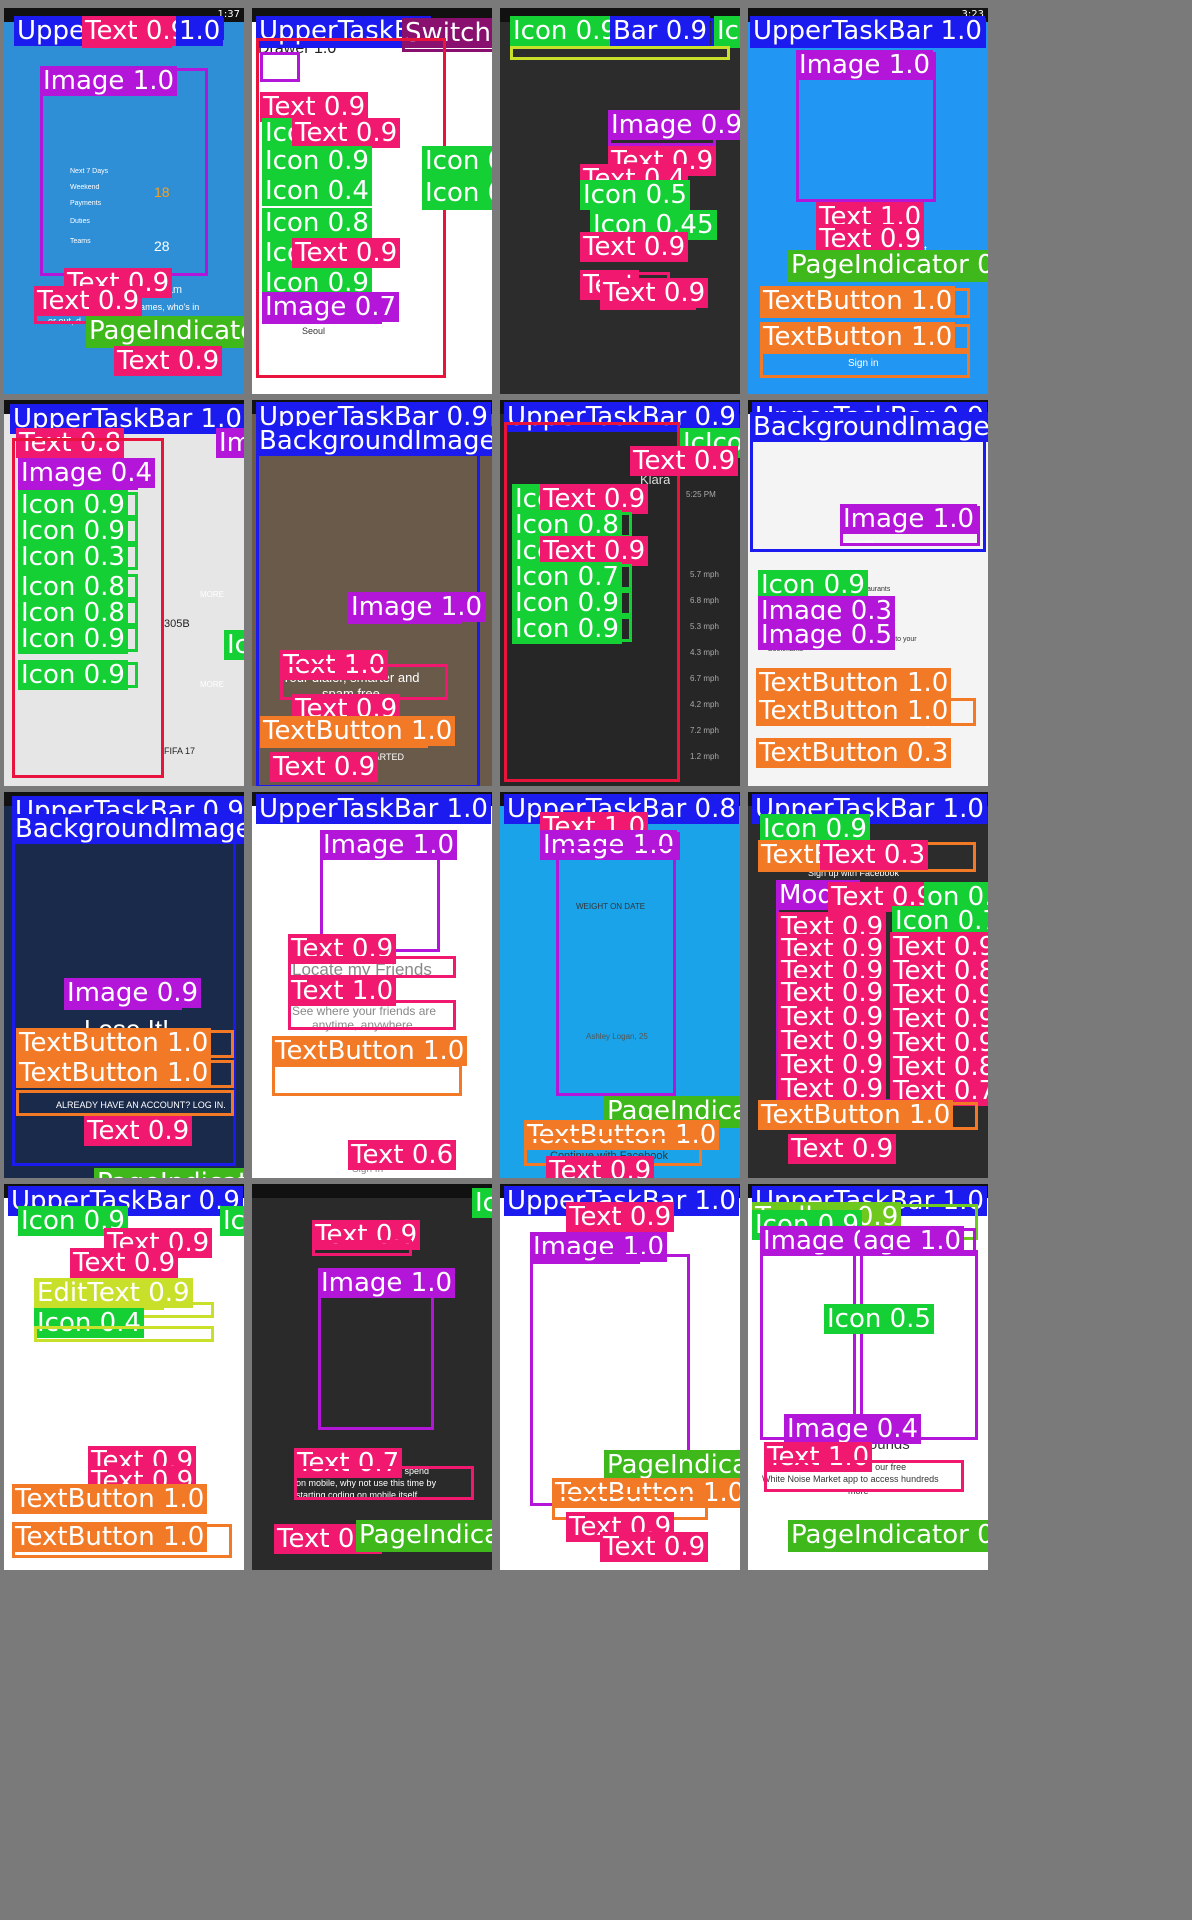  Describe the element at coordinates (447, 33) in the screenshot. I see `detection-label: Switch` at that location.